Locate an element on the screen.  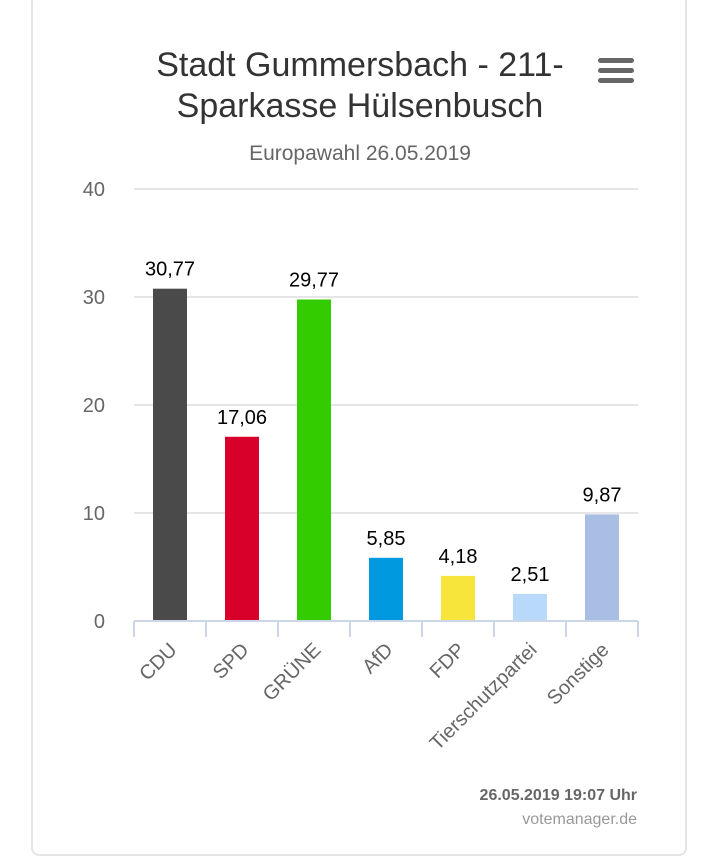
y-tick-label: 0 is located at coordinates (99, 622).